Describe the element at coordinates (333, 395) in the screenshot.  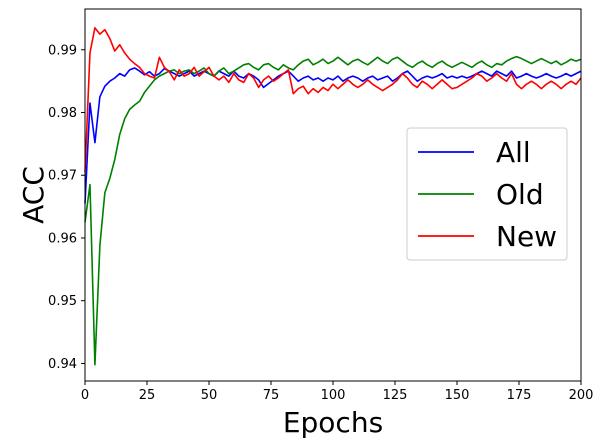
I see `x-tick-label: 100` at that location.